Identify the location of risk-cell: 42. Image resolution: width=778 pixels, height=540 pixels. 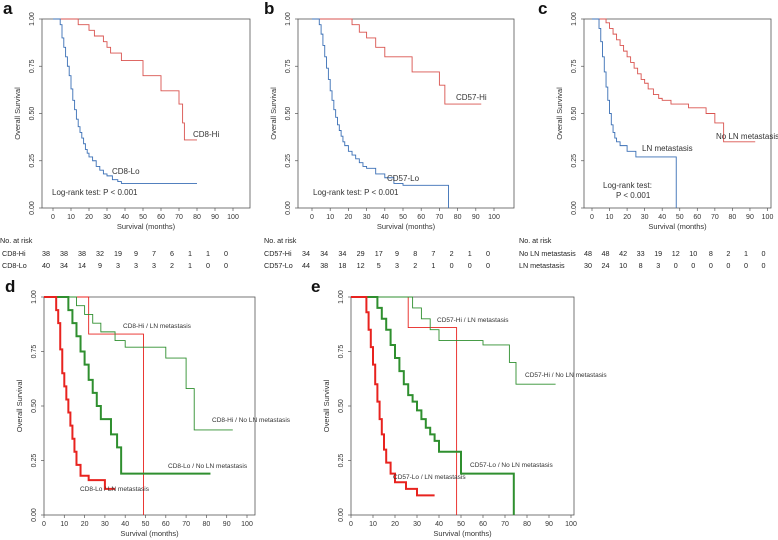
(623, 253).